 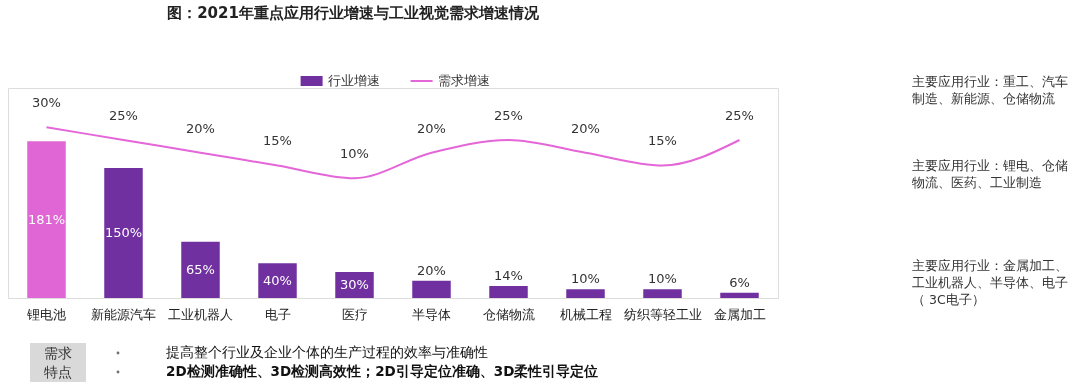 What do you see at coordinates (463, 80) in the screenshot?
I see `legend-label: 需求增速` at bounding box center [463, 80].